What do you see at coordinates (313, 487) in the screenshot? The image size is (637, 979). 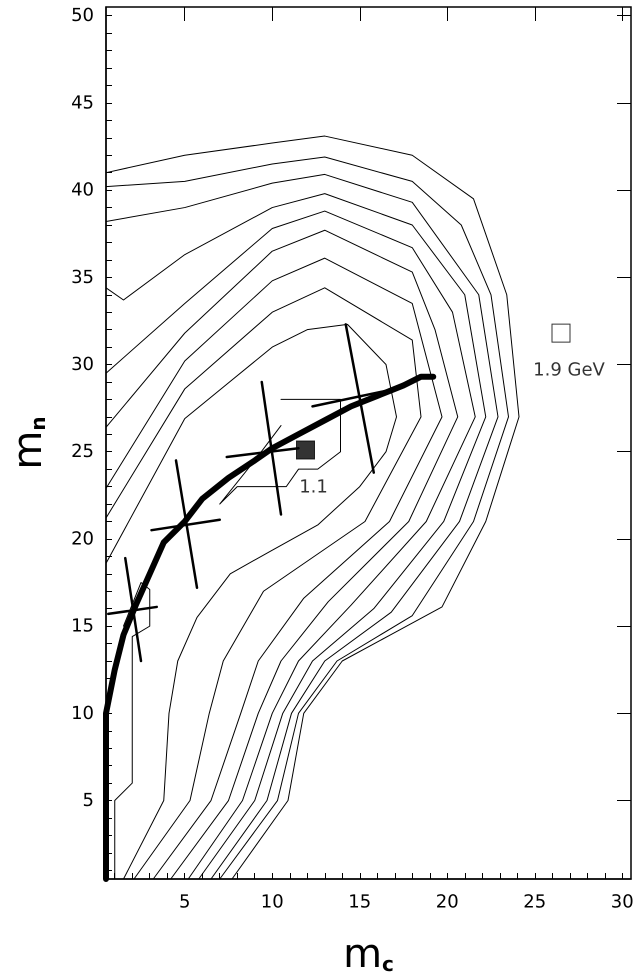 I see `annotation: 1.1` at bounding box center [313, 487].